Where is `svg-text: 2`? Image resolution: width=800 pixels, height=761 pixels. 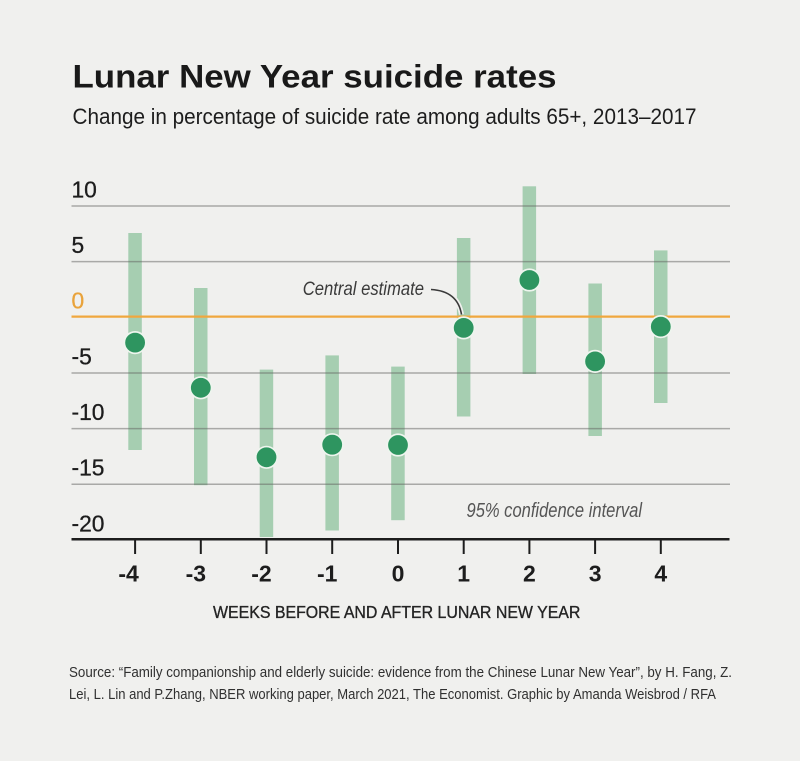 svg-text: 2 is located at coordinates (529, 574).